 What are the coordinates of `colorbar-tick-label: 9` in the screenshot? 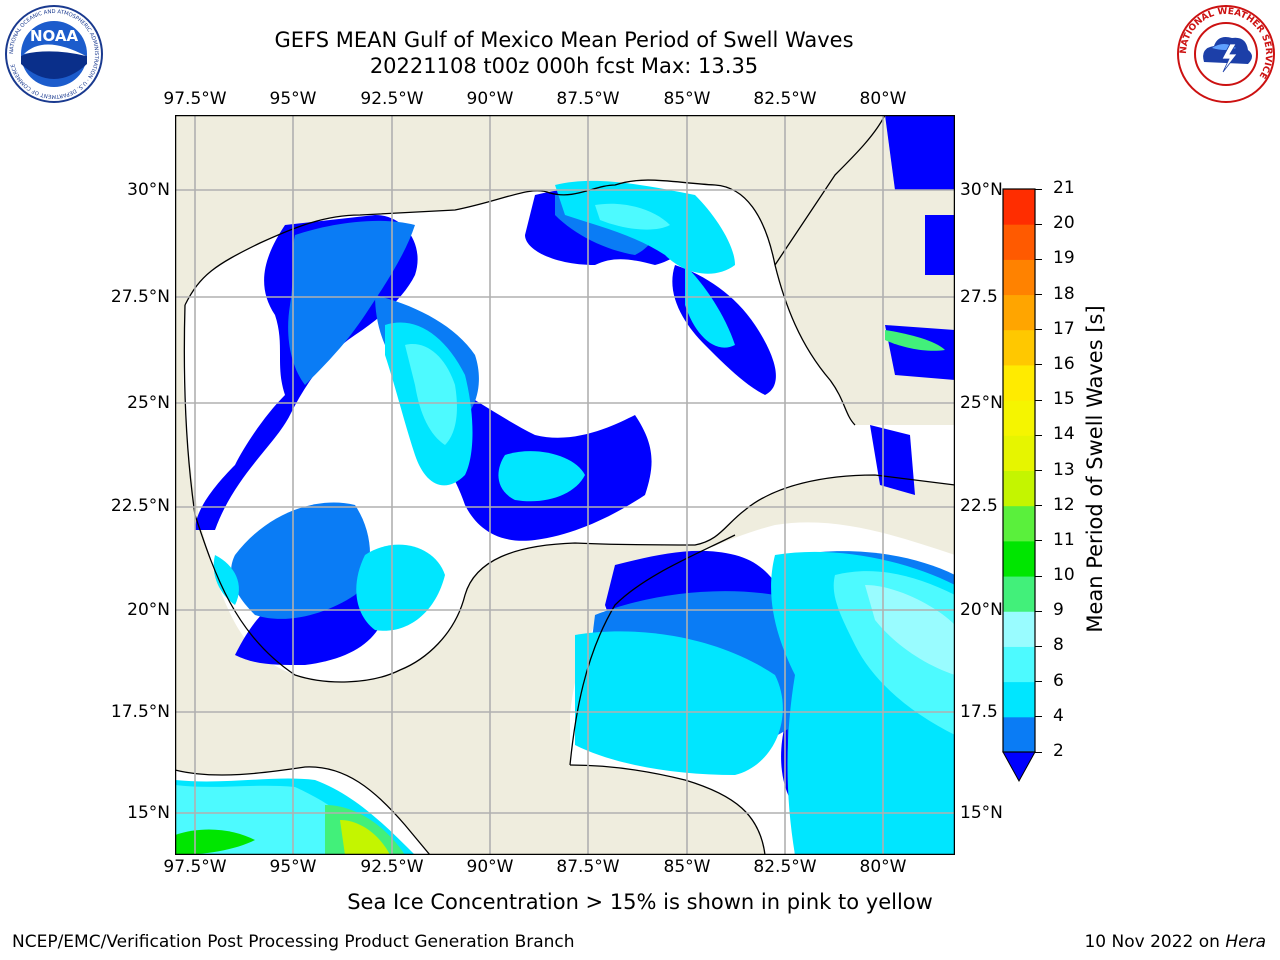 It's located at (1058, 610).